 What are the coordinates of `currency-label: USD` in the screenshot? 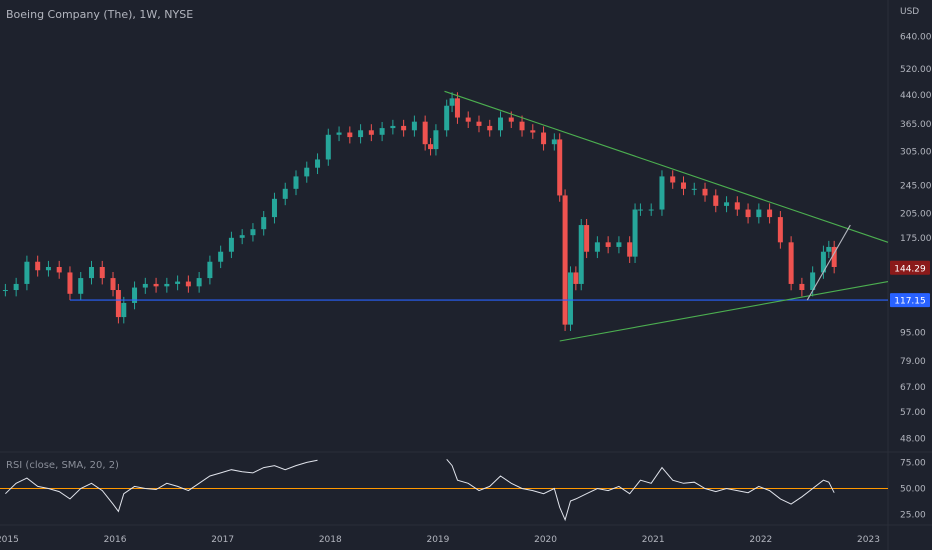 It's located at (909, 12).